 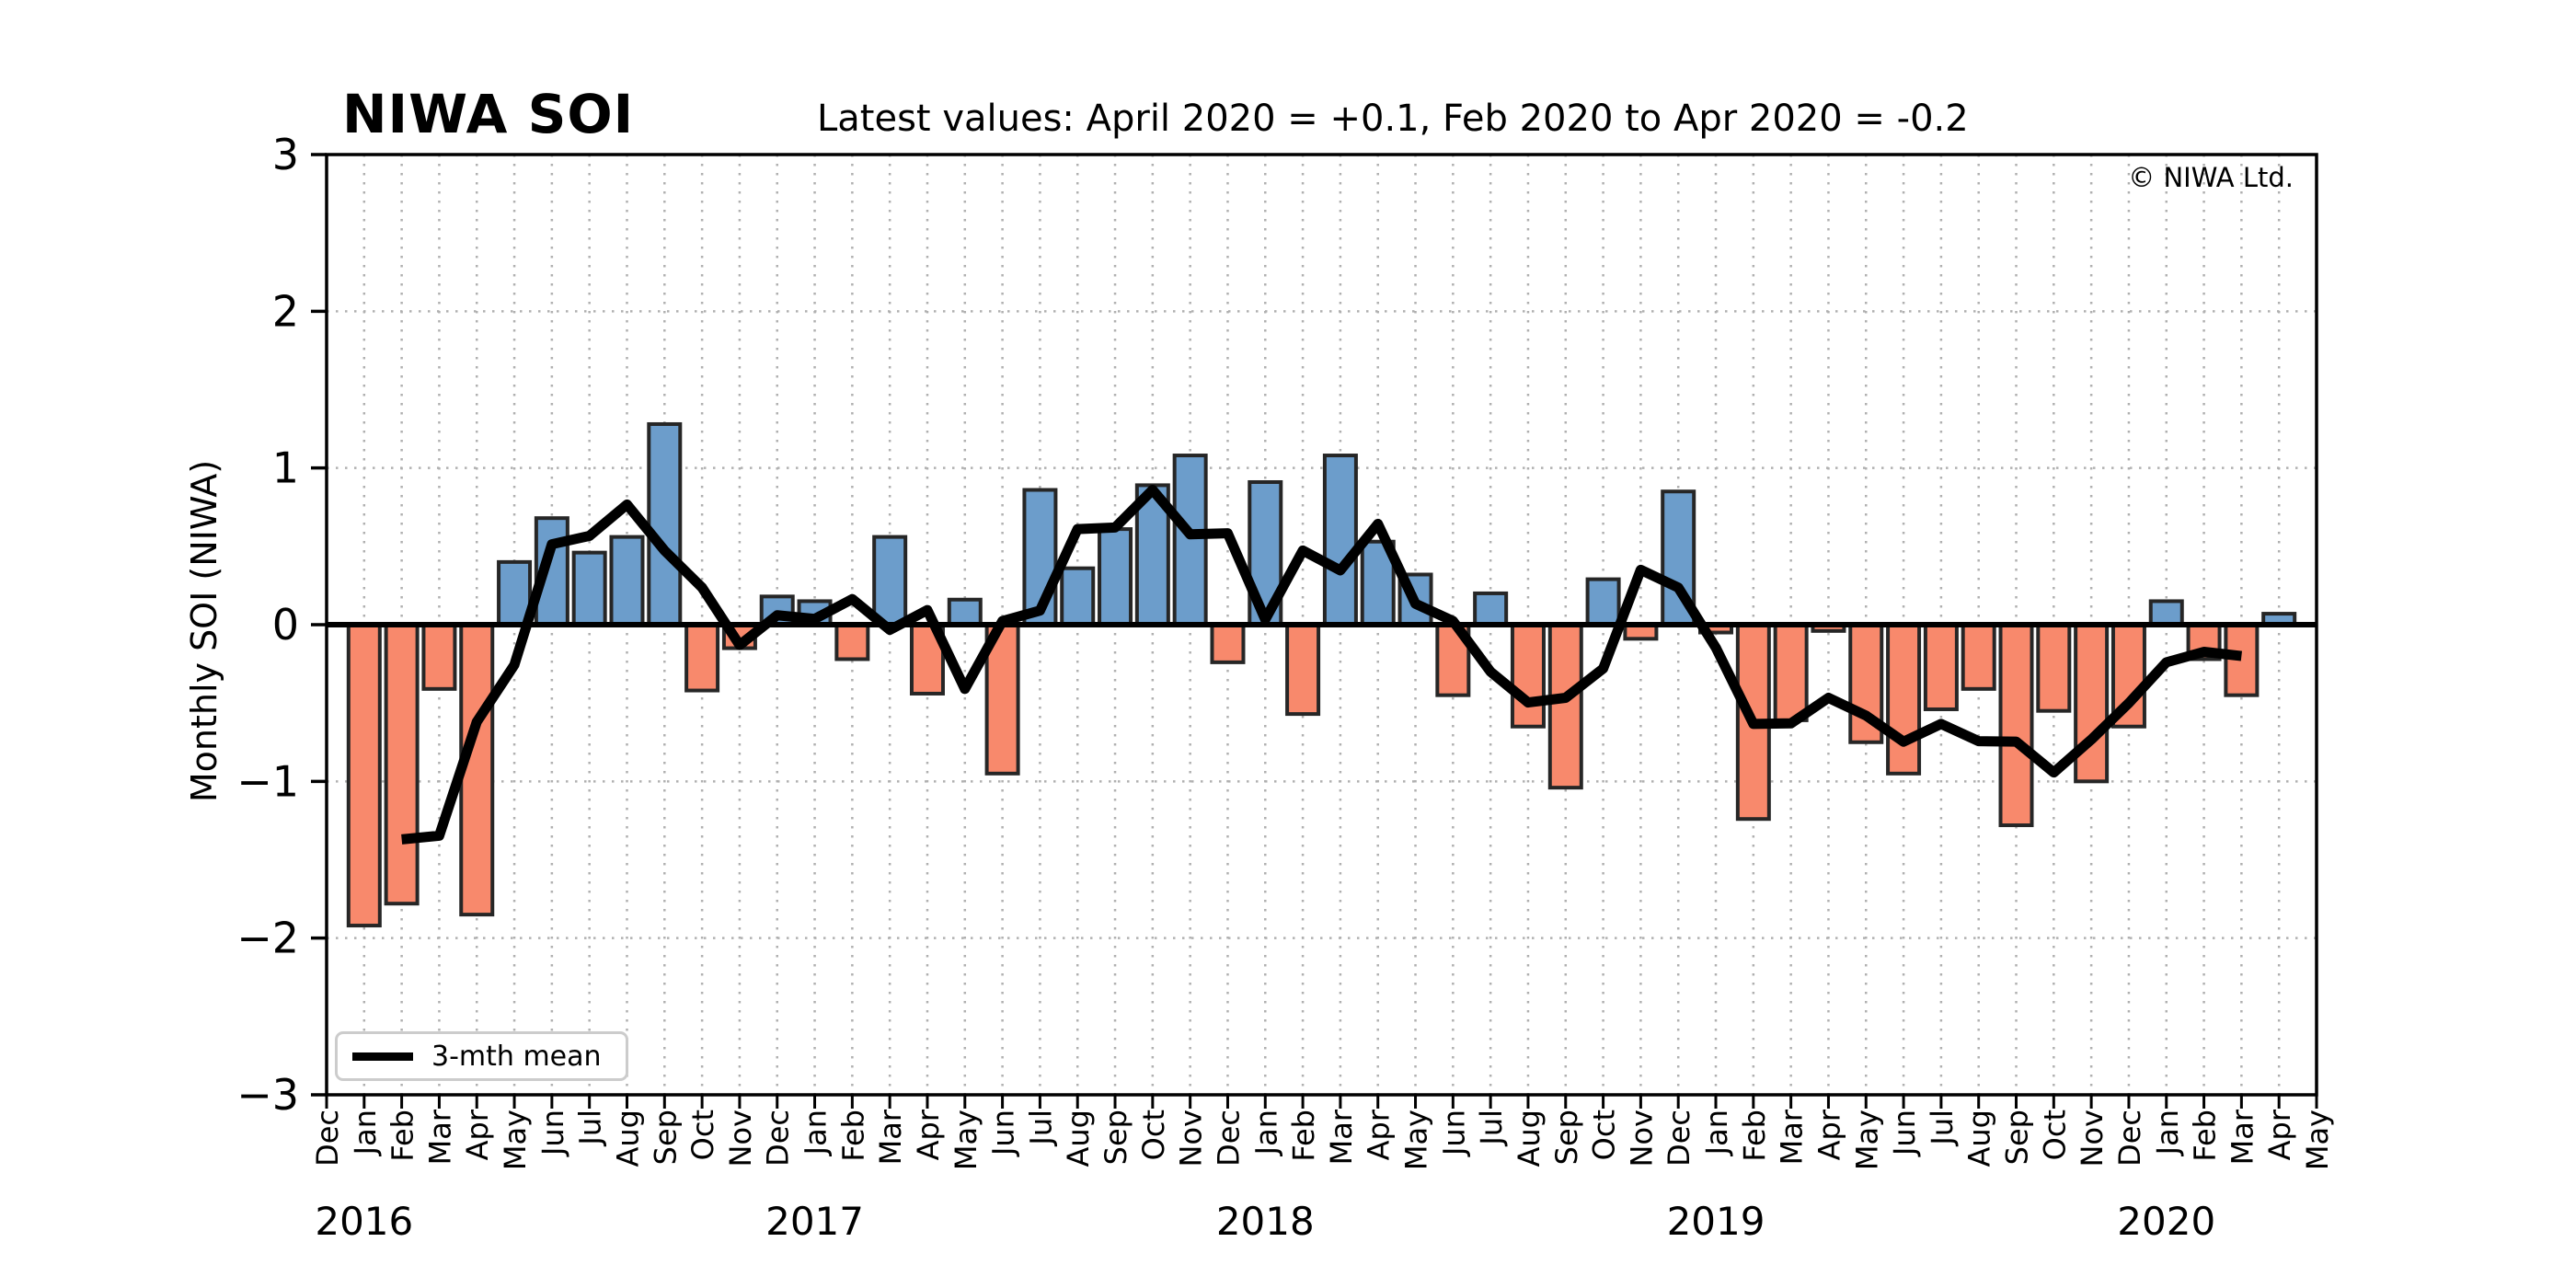 I want to click on x-tick-label-Aug-2017: Aug, so click(x=1078, y=1138).